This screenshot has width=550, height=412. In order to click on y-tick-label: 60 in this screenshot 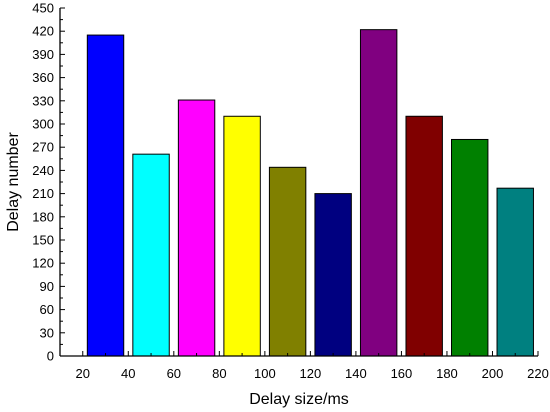, I will do `click(47, 309)`.